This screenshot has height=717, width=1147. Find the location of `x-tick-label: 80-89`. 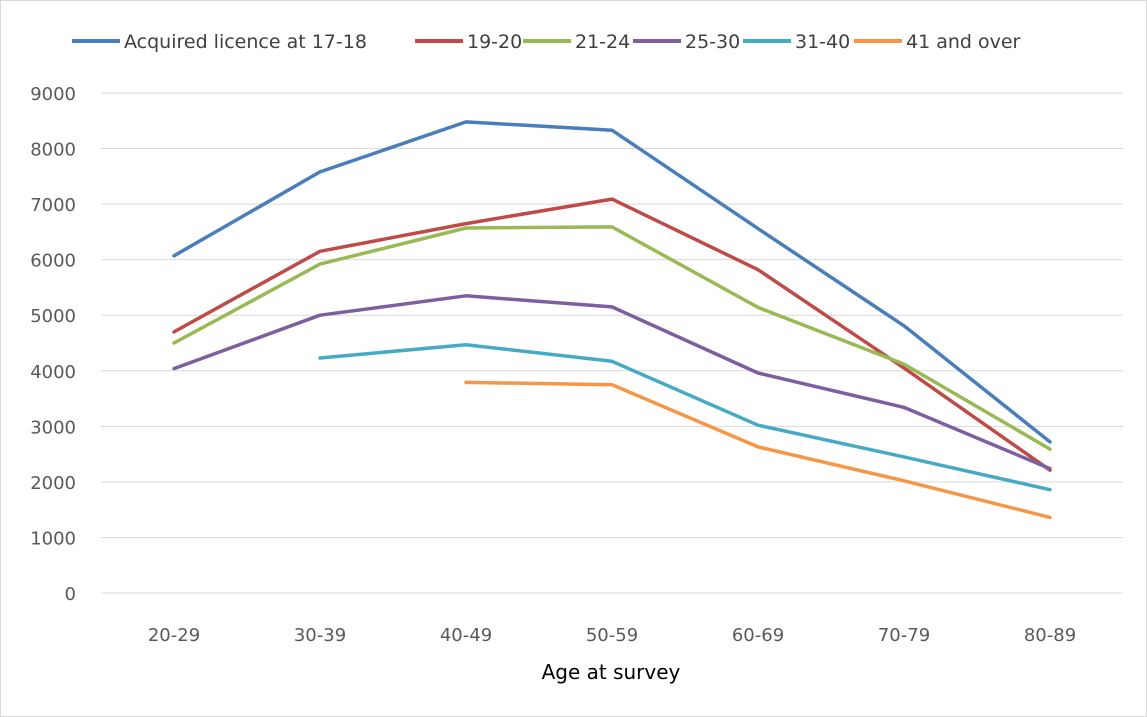

x-tick-label: 80-89 is located at coordinates (1050, 635).